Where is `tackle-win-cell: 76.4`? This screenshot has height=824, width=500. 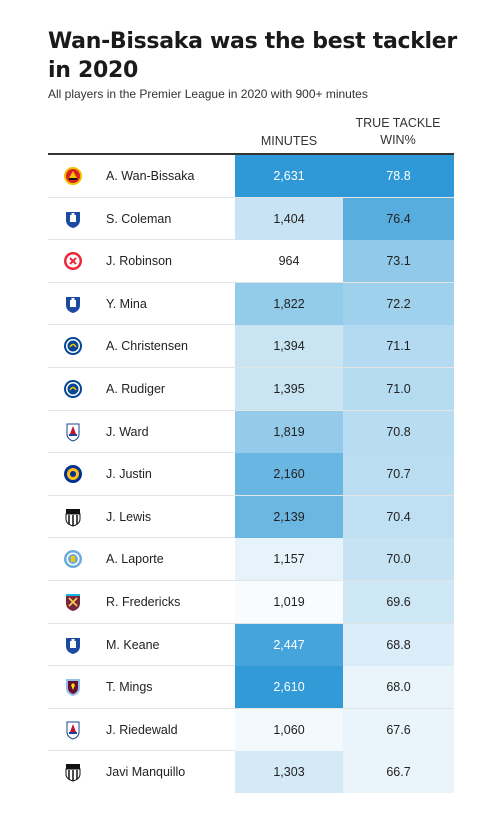
tackle-win-cell: 76.4 is located at coordinates (398, 218).